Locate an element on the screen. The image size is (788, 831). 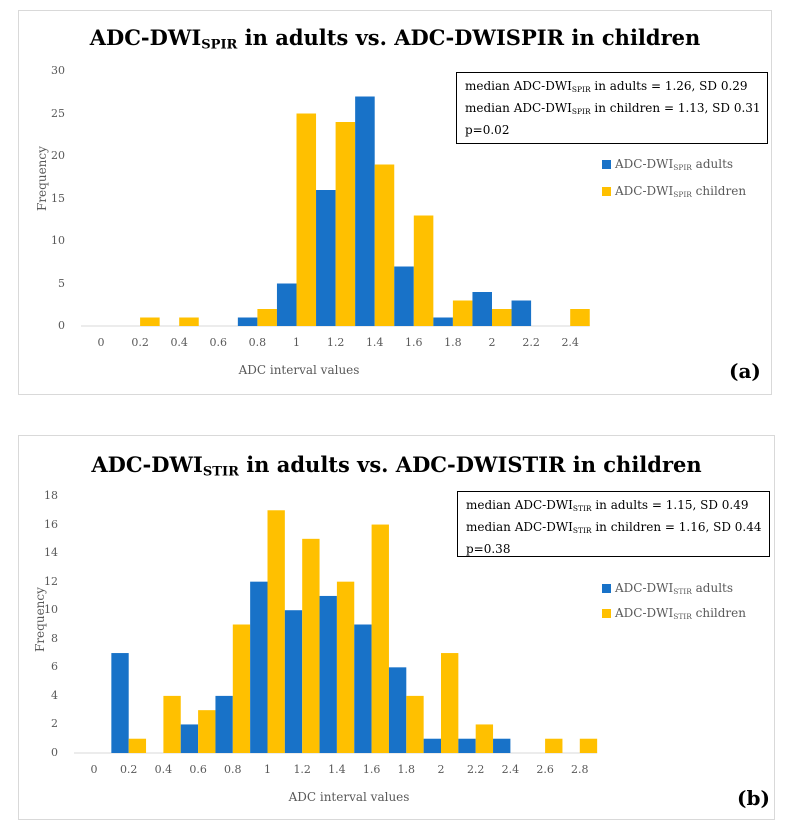
y-tick-label: 6 is located at coordinates (54, 667).